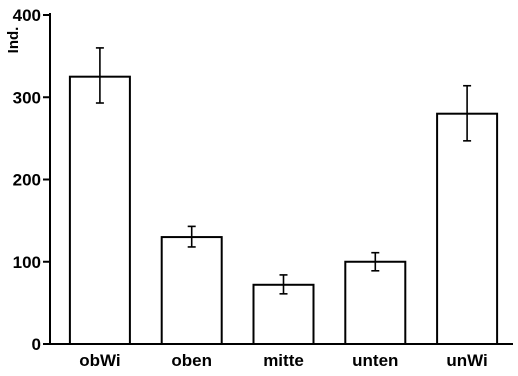 The height and width of the screenshot is (376, 518). I want to click on x-tick-label-mitte: mitte, so click(283, 360).